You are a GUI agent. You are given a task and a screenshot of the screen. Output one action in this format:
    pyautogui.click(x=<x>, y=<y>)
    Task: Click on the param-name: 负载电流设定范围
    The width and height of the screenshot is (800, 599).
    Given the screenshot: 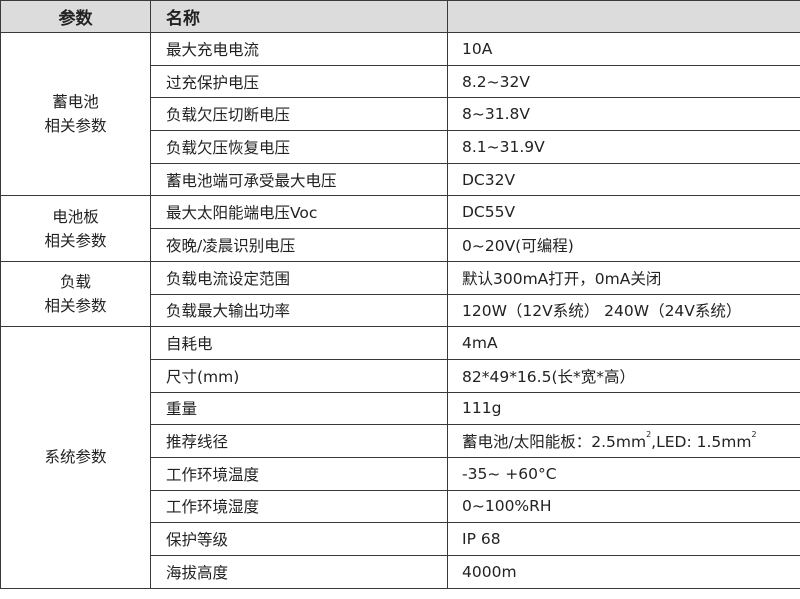 What is the action you would take?
    pyautogui.click(x=299, y=277)
    